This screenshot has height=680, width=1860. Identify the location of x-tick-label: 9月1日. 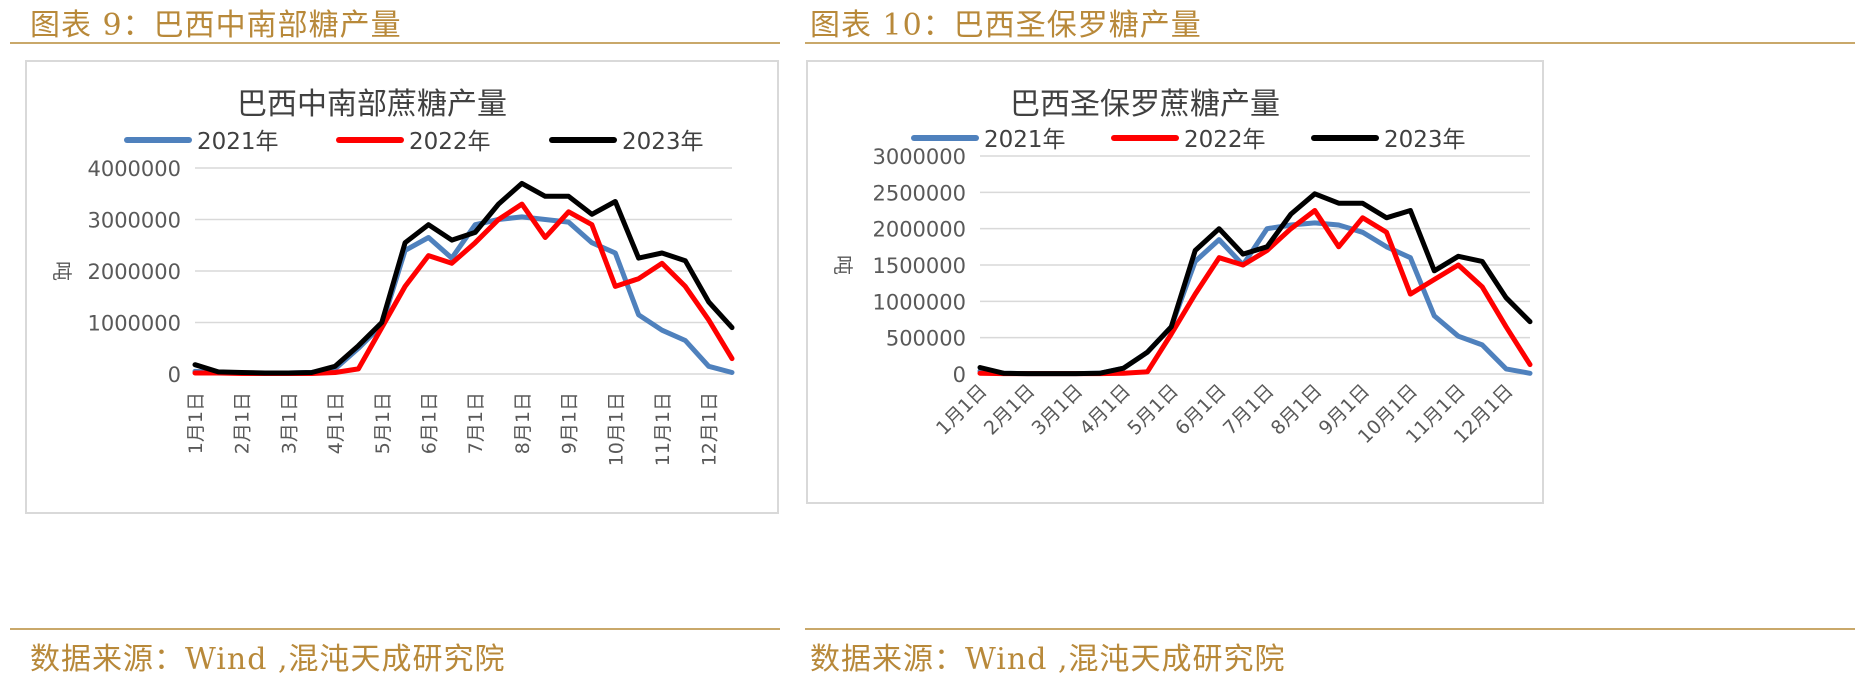
(570, 423).